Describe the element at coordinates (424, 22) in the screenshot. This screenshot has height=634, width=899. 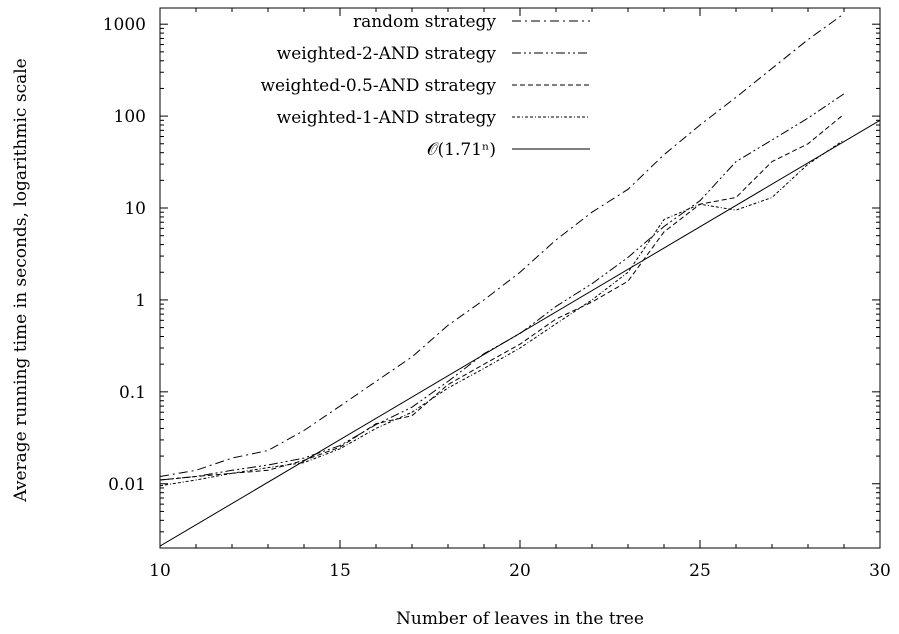
I see `legend-label: random strategy` at that location.